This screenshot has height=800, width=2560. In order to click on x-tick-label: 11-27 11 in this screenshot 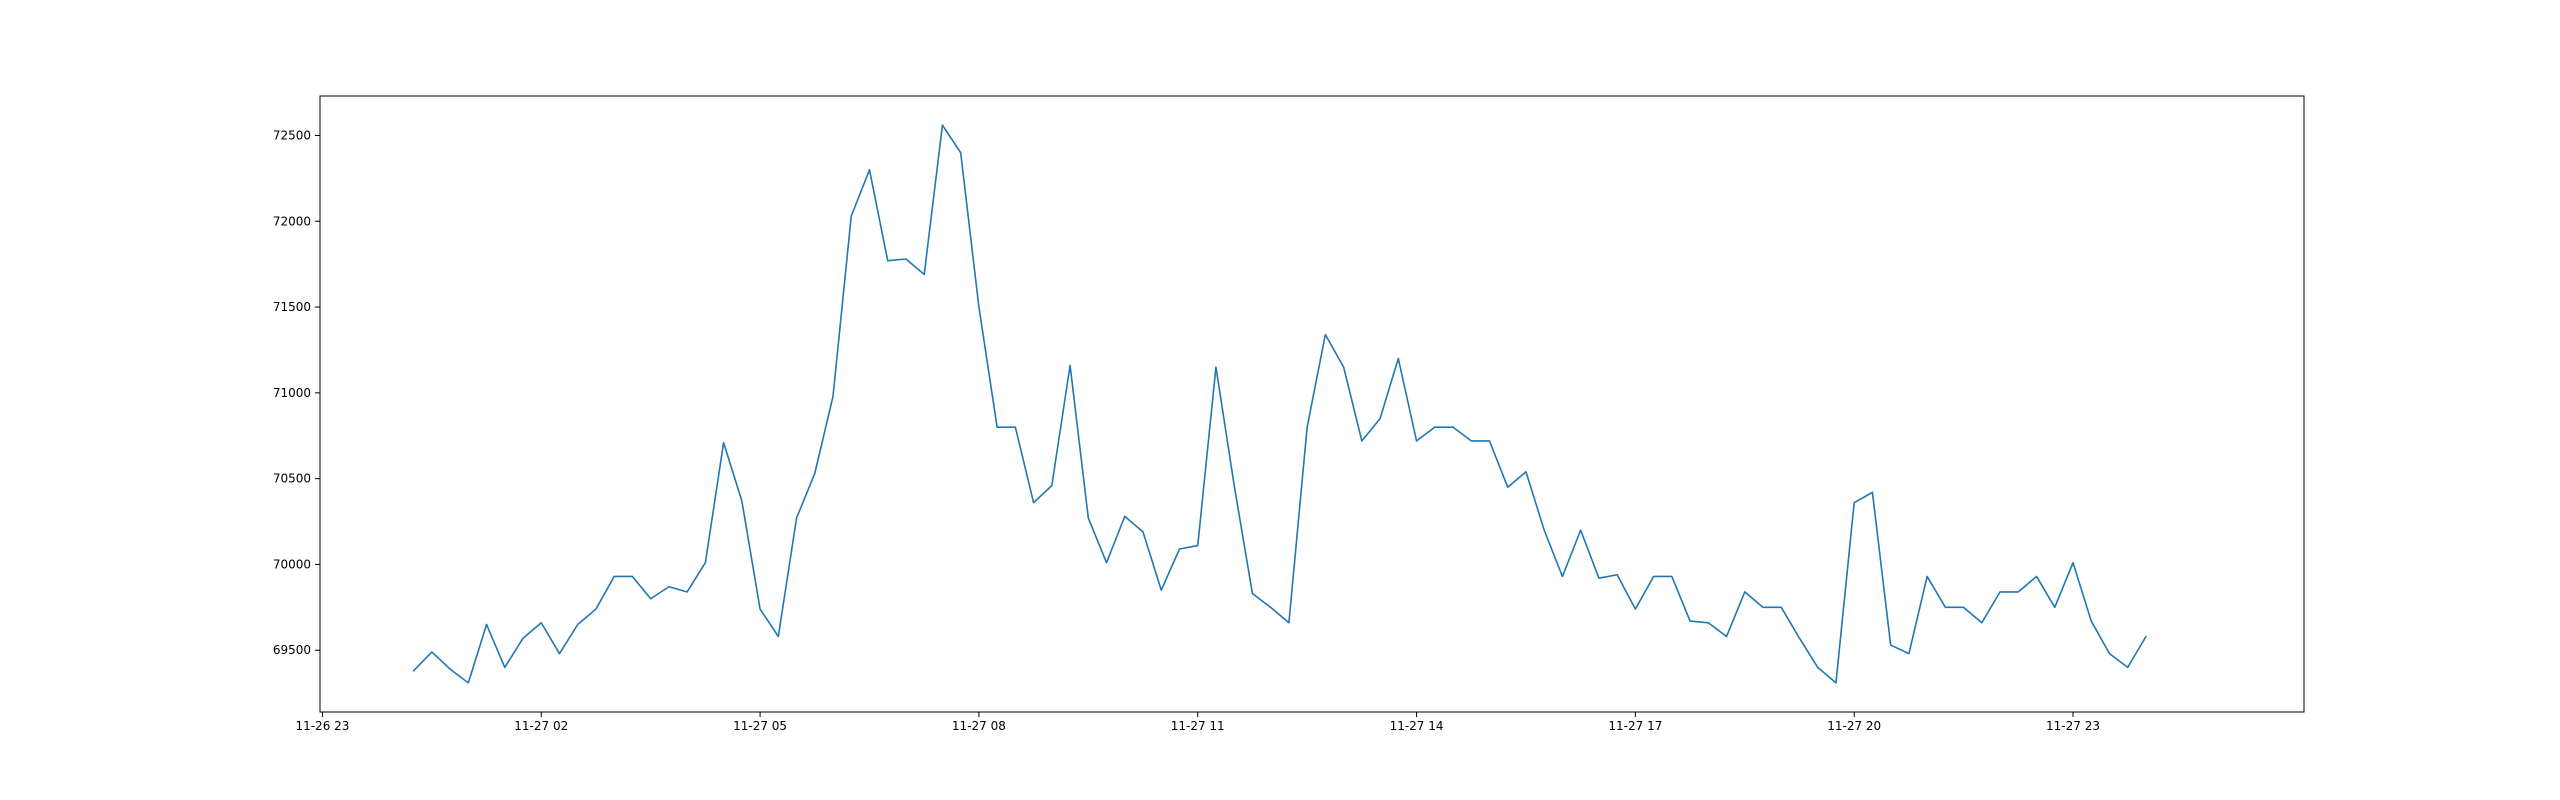, I will do `click(1198, 726)`.